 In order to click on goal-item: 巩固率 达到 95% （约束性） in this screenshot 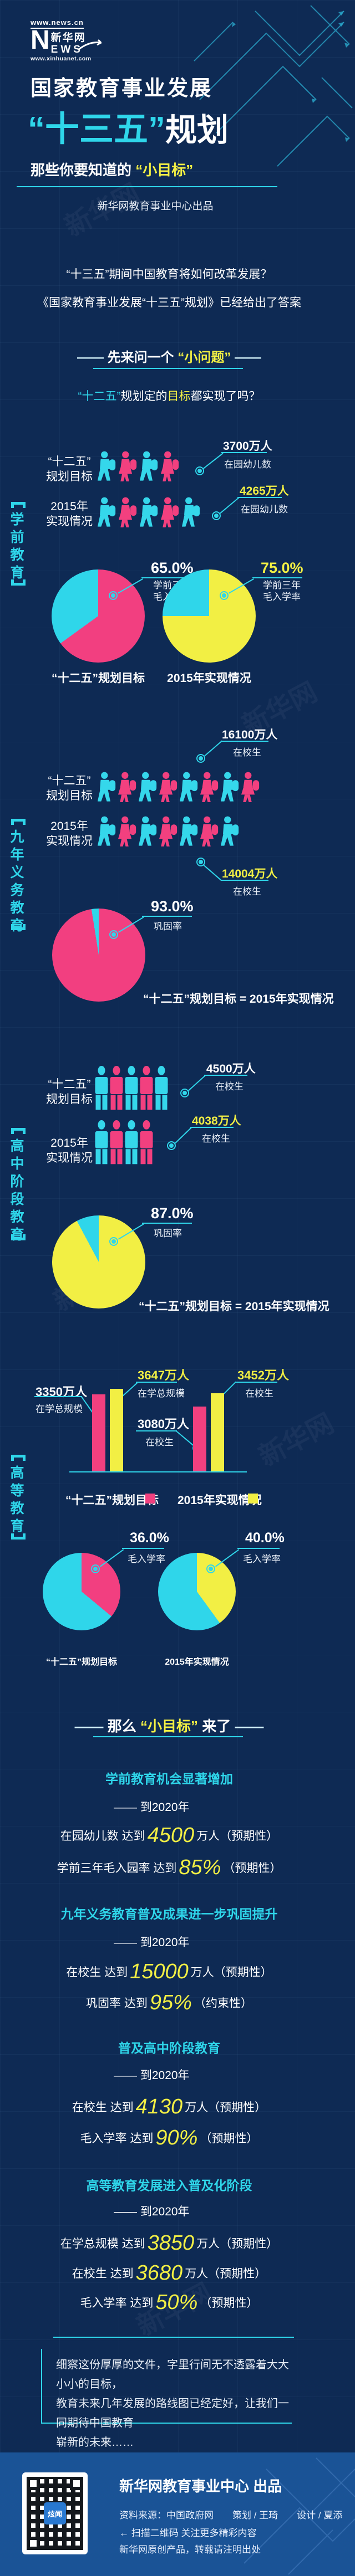, I will do `click(169, 2002)`.